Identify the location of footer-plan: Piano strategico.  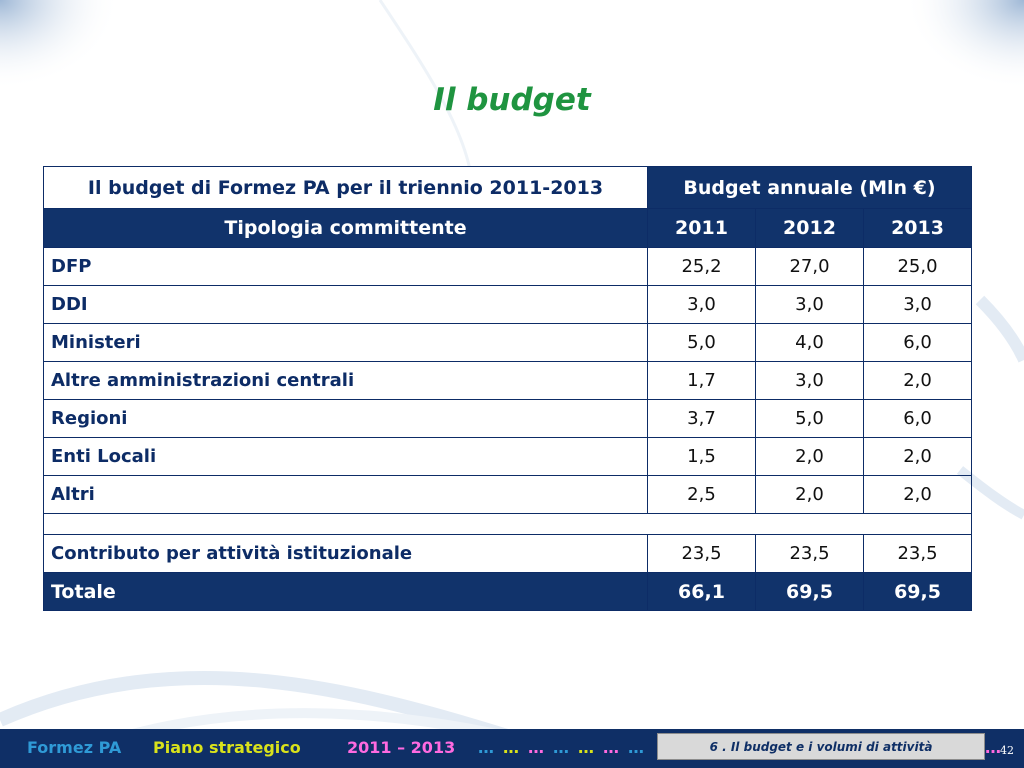
(227, 747).